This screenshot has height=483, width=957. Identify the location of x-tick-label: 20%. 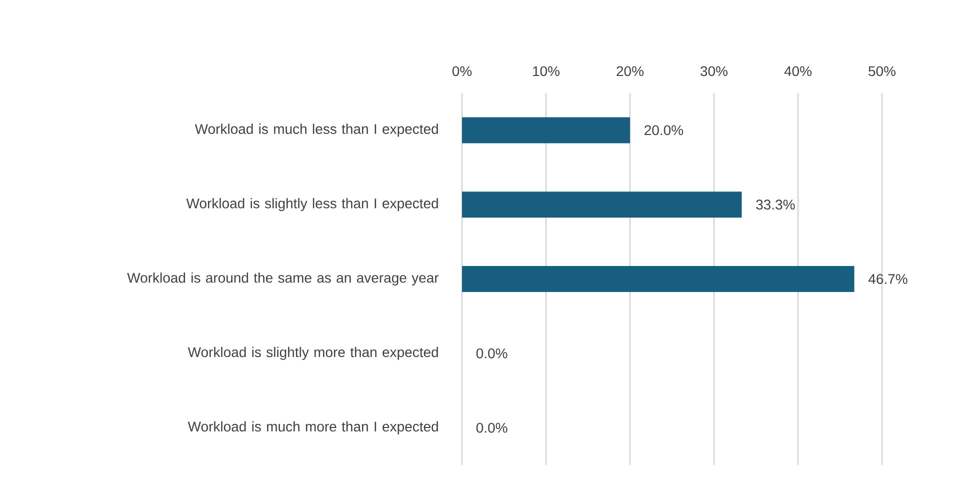
(630, 71).